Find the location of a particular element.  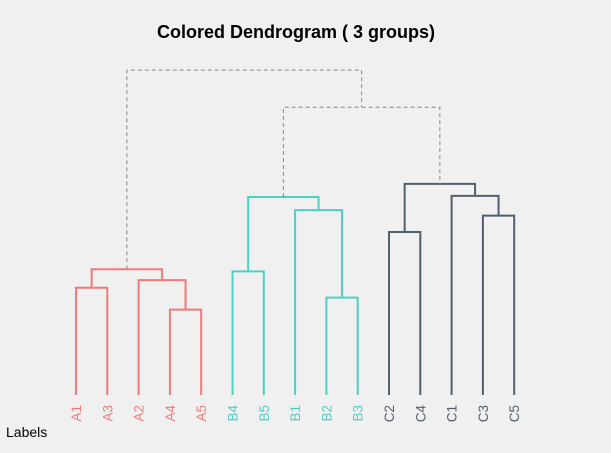

leaf-label-a1: A1 is located at coordinates (76, 413).